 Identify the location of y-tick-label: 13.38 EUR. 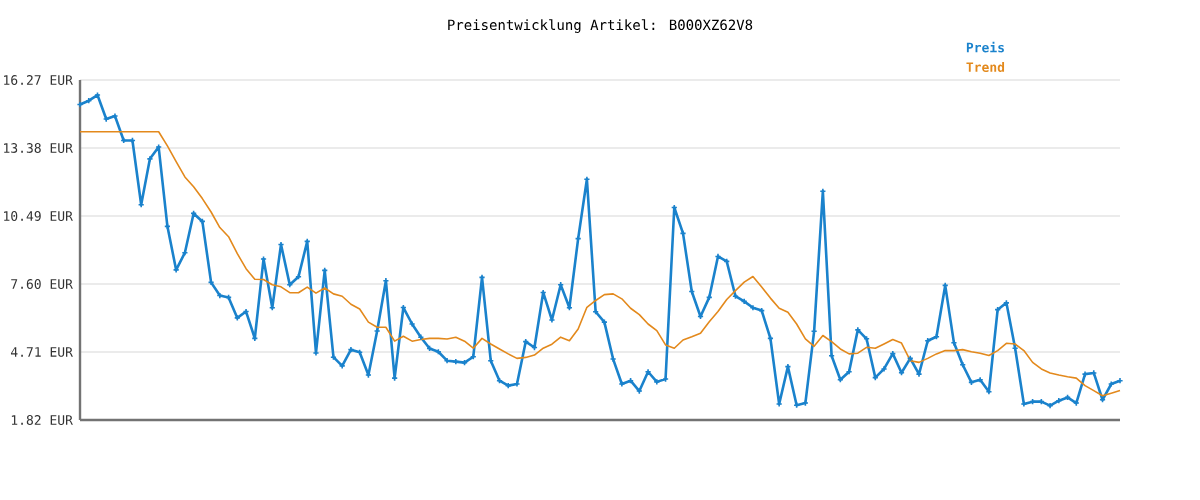
(38, 148).